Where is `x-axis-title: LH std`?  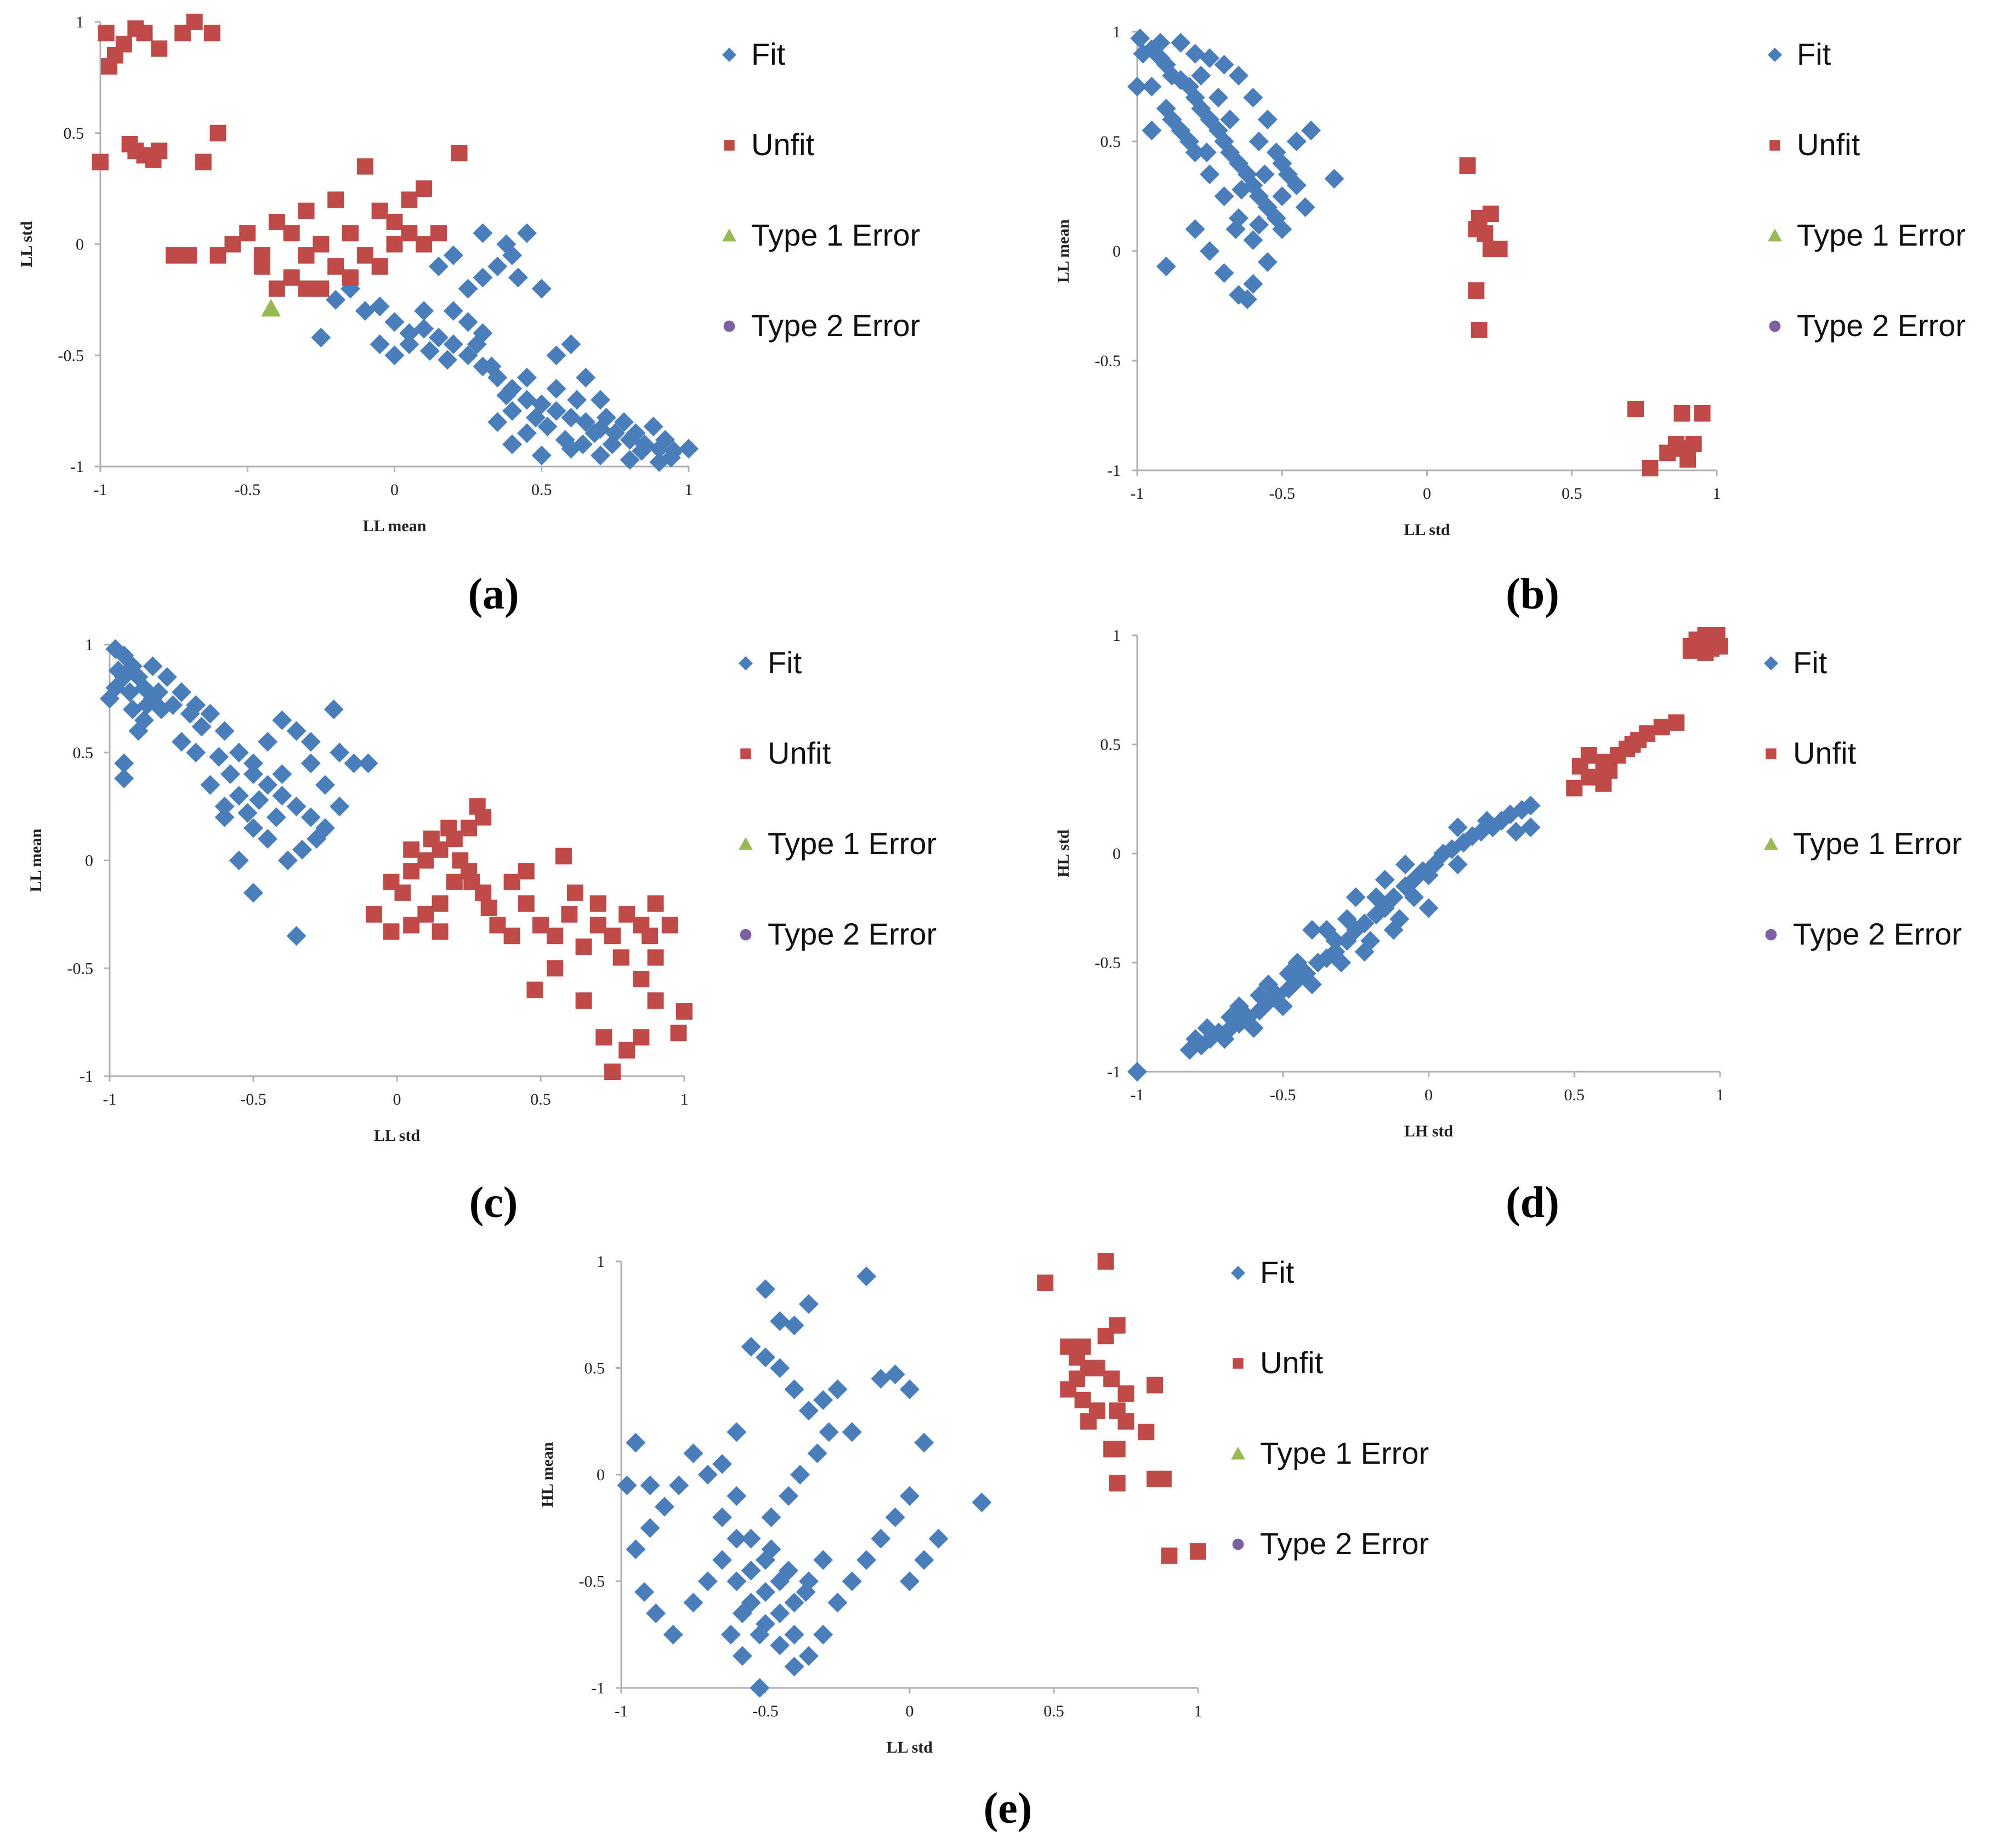
x-axis-title: LH std is located at coordinates (1429, 1131).